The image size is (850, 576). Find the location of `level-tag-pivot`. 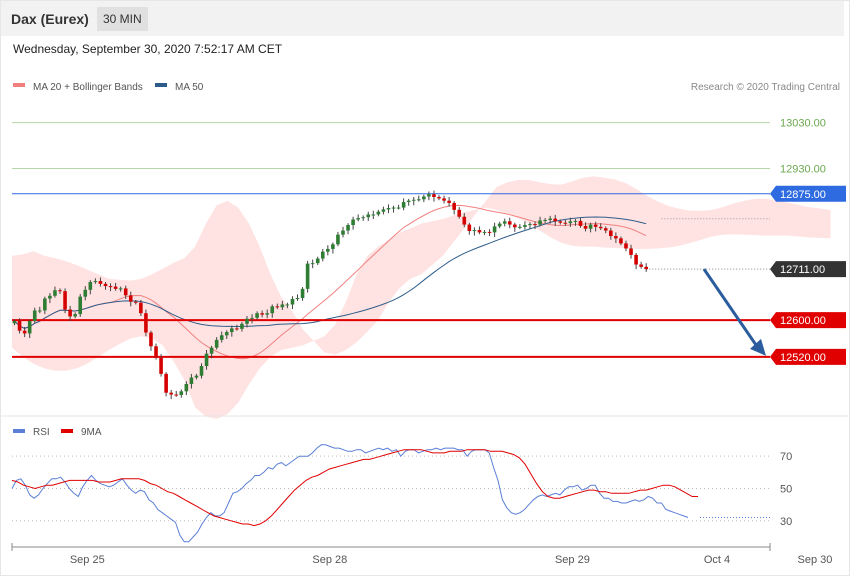

level-tag-pivot is located at coordinates (808, 193).